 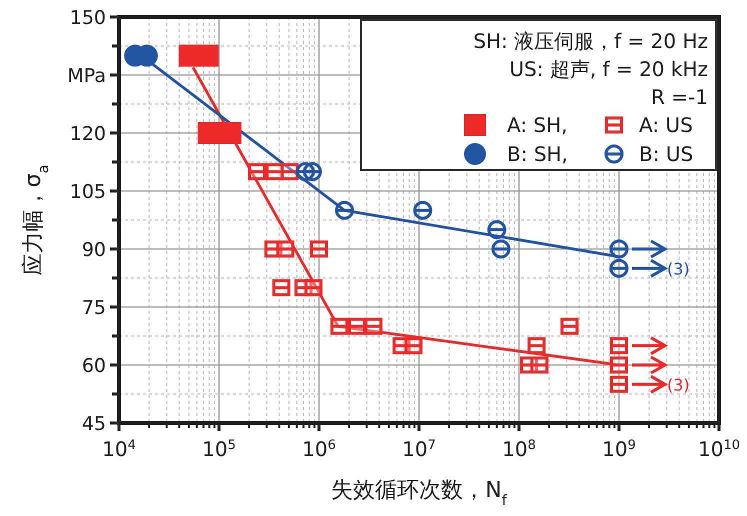 What do you see at coordinates (86, 76) in the screenshot?
I see `y-tick-label: MPa` at bounding box center [86, 76].